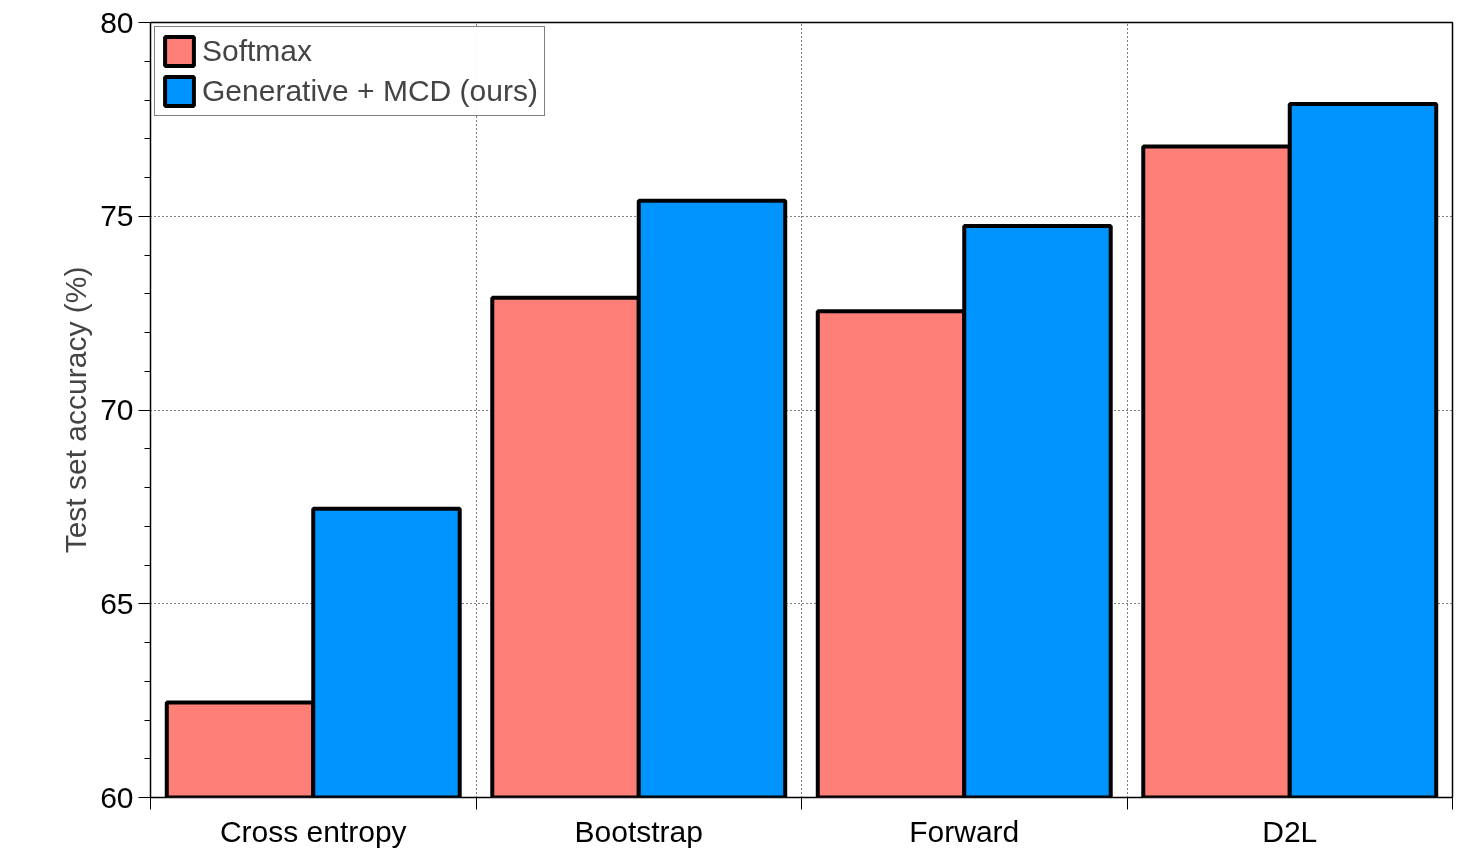 This screenshot has width=1480, height=854. I want to click on x-tick-label: Forward, so click(964, 831).